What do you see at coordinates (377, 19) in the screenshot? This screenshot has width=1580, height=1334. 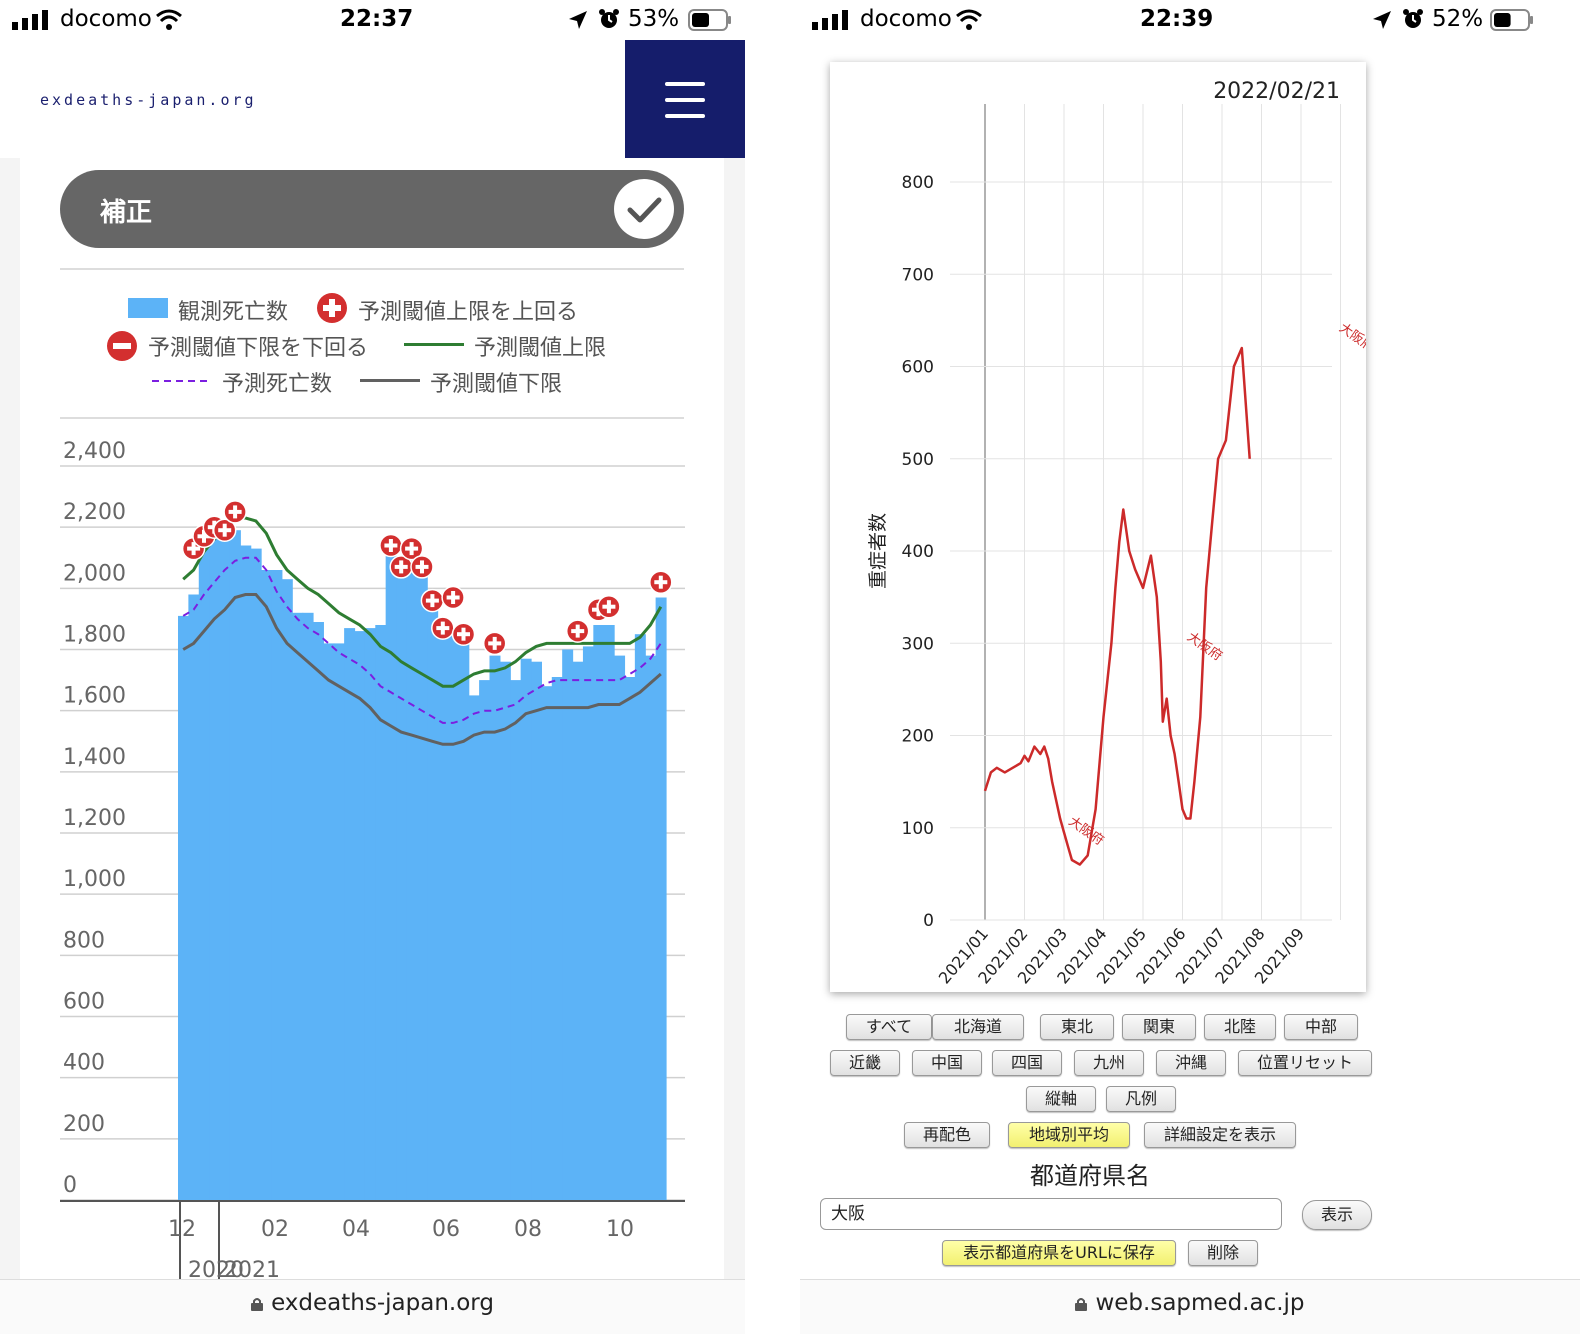 I see `clock: 22:37` at bounding box center [377, 19].